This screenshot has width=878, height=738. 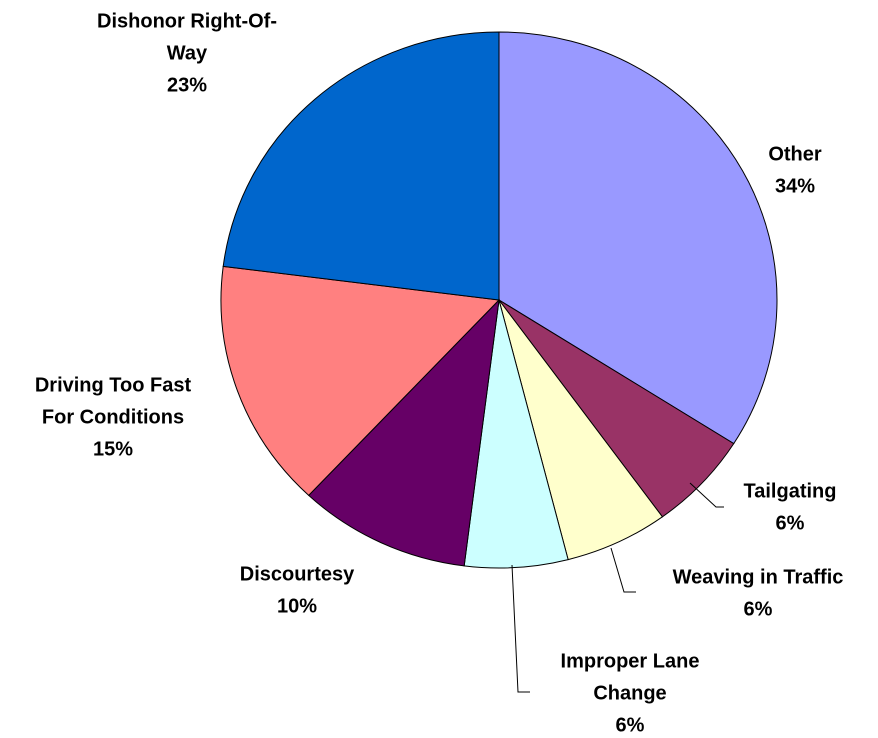 I want to click on slice-label: Discourtesy, so click(x=297, y=574).